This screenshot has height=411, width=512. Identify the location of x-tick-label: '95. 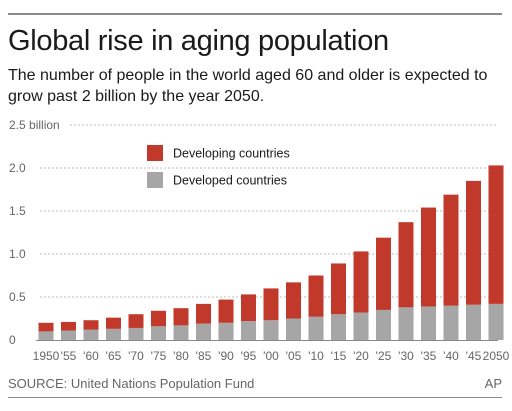
(249, 356).